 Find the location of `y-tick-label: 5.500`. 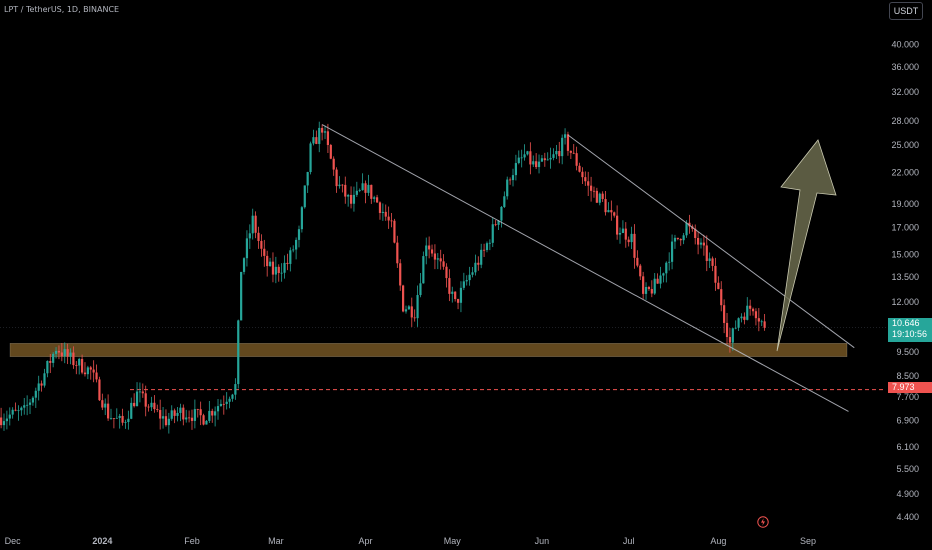

y-tick-label: 5.500 is located at coordinates (907, 469).